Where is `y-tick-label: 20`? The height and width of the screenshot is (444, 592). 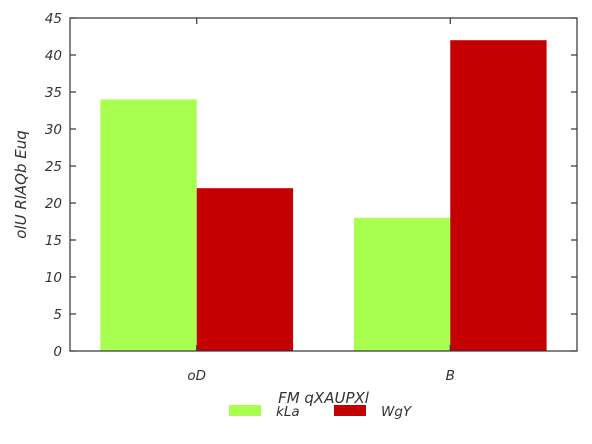
y-tick-label: 20 is located at coordinates (53, 204).